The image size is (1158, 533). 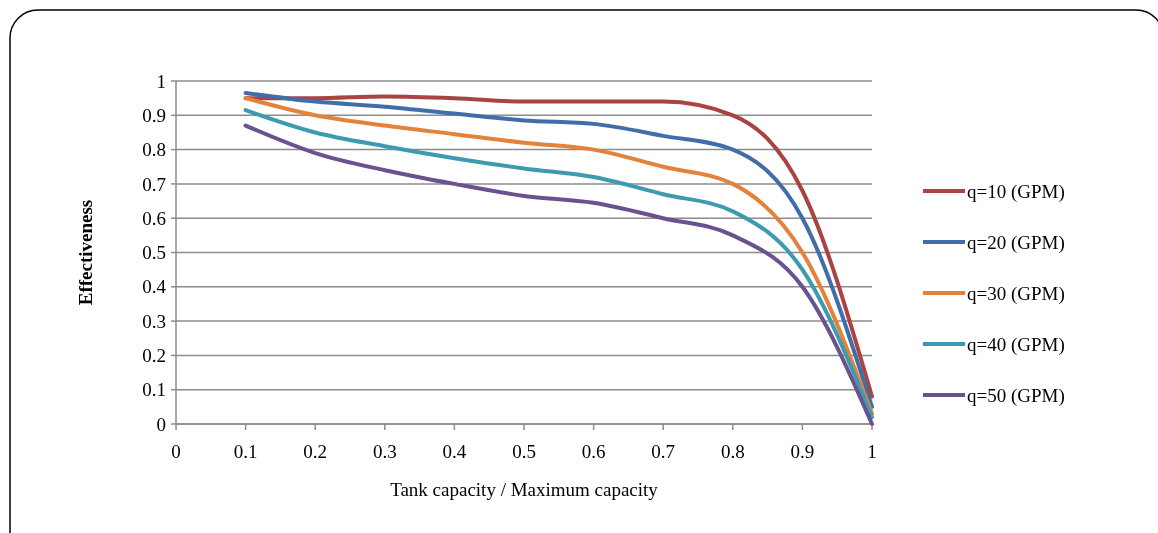 I want to click on legend-label: q=40 (GPM), so click(x=1016, y=344).